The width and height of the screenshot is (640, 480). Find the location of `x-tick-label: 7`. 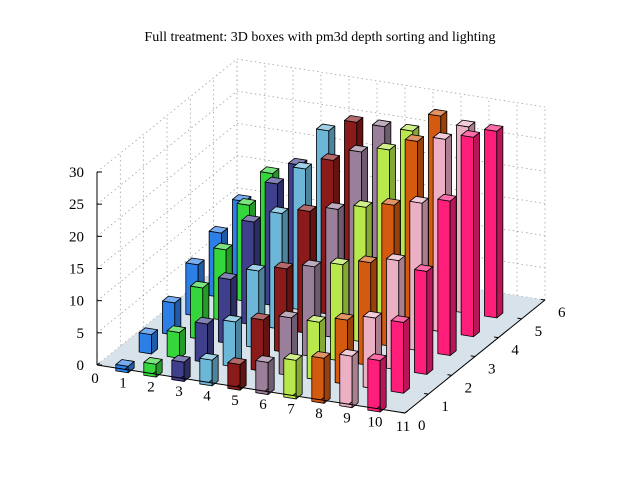

x-tick-label: 7 is located at coordinates (291, 410).